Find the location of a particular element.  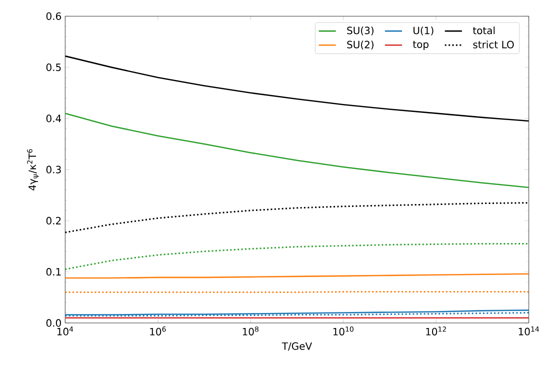

x-tick-label: 10$^{8}$ is located at coordinates (250, 331).